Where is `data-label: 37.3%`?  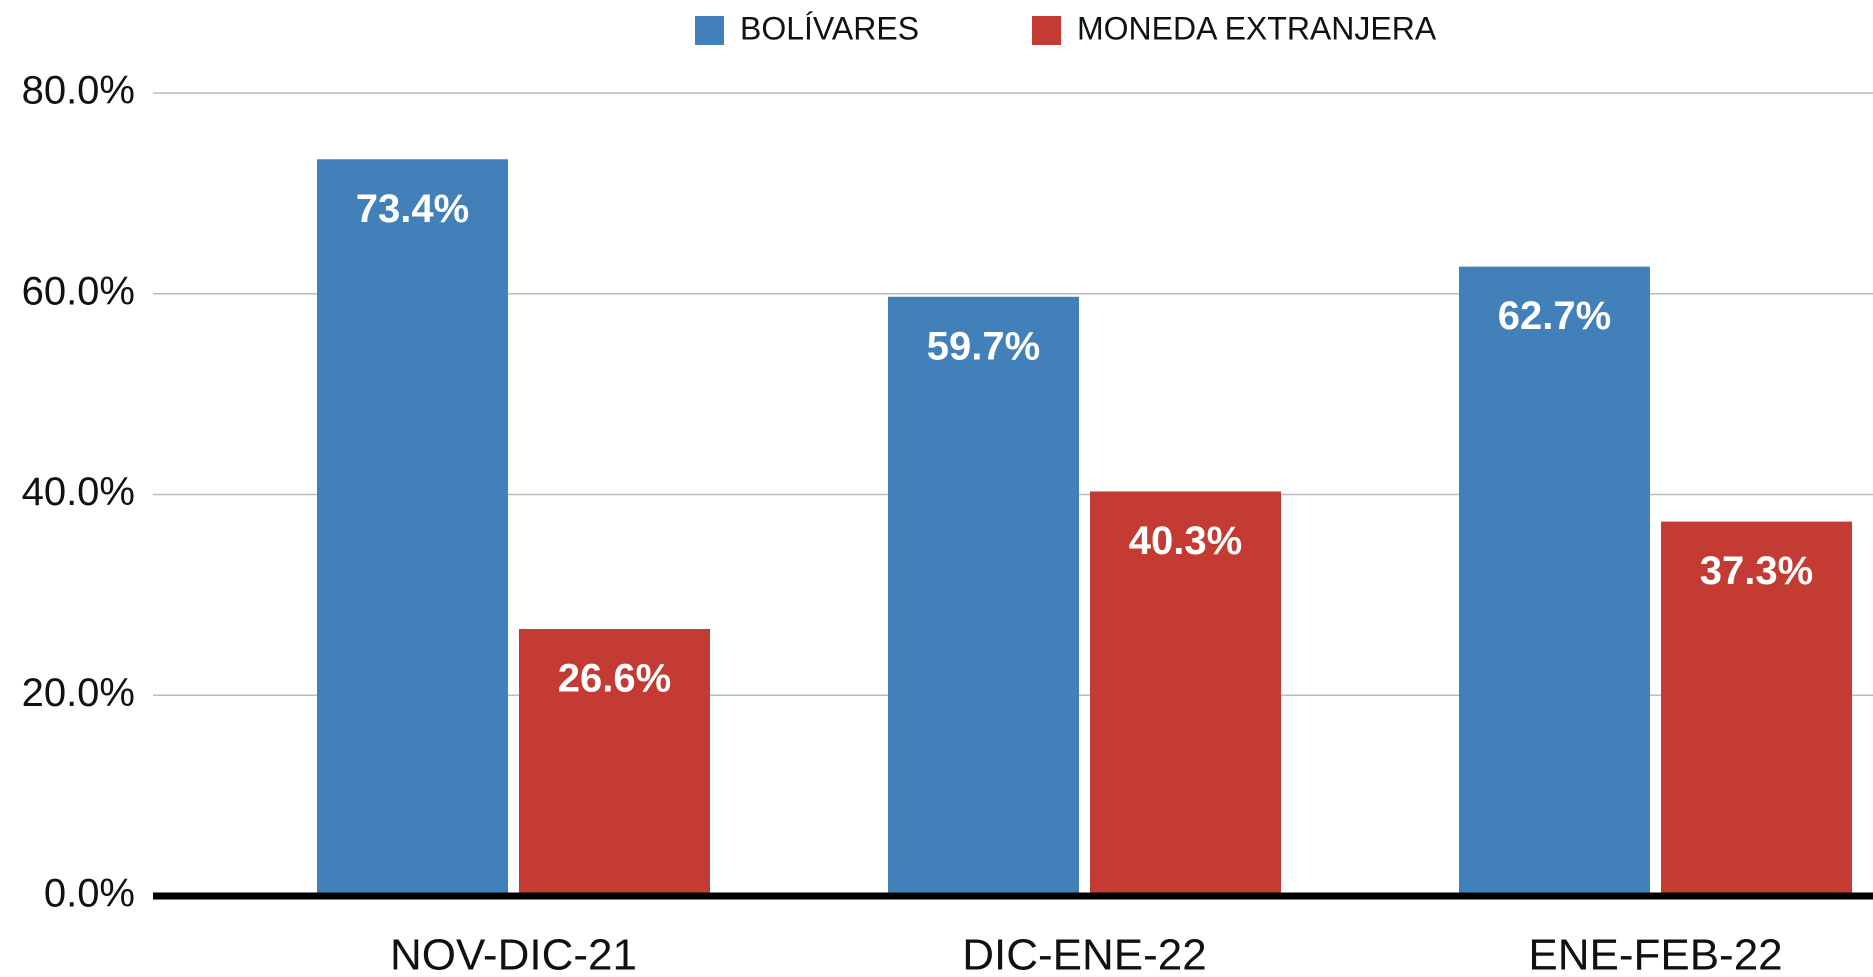
data-label: 37.3% is located at coordinates (1756, 571).